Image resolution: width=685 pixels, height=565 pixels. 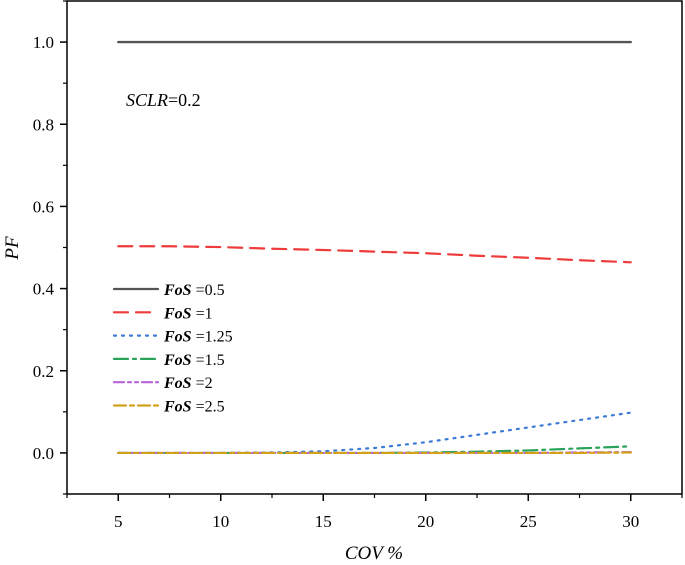 I want to click on y-tick-label: 0.6, so click(x=43, y=206).